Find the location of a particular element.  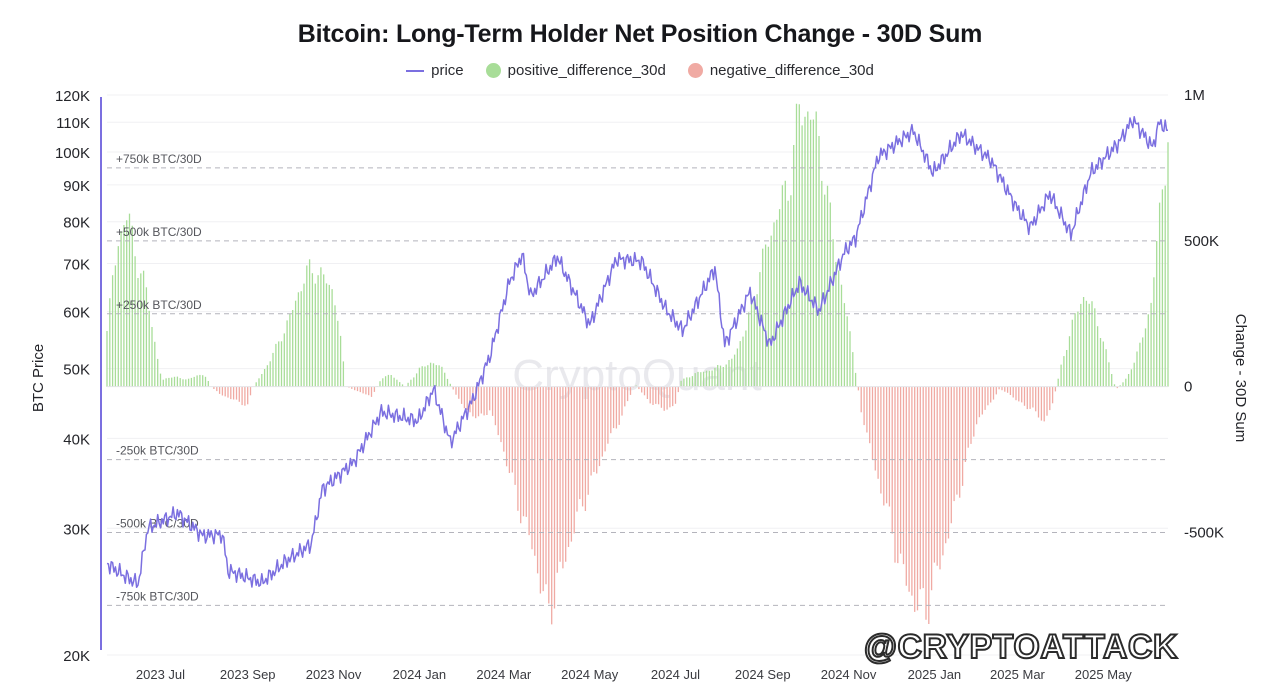

credit-tag: @CRYPTOATTACK is located at coordinates (1021, 647).